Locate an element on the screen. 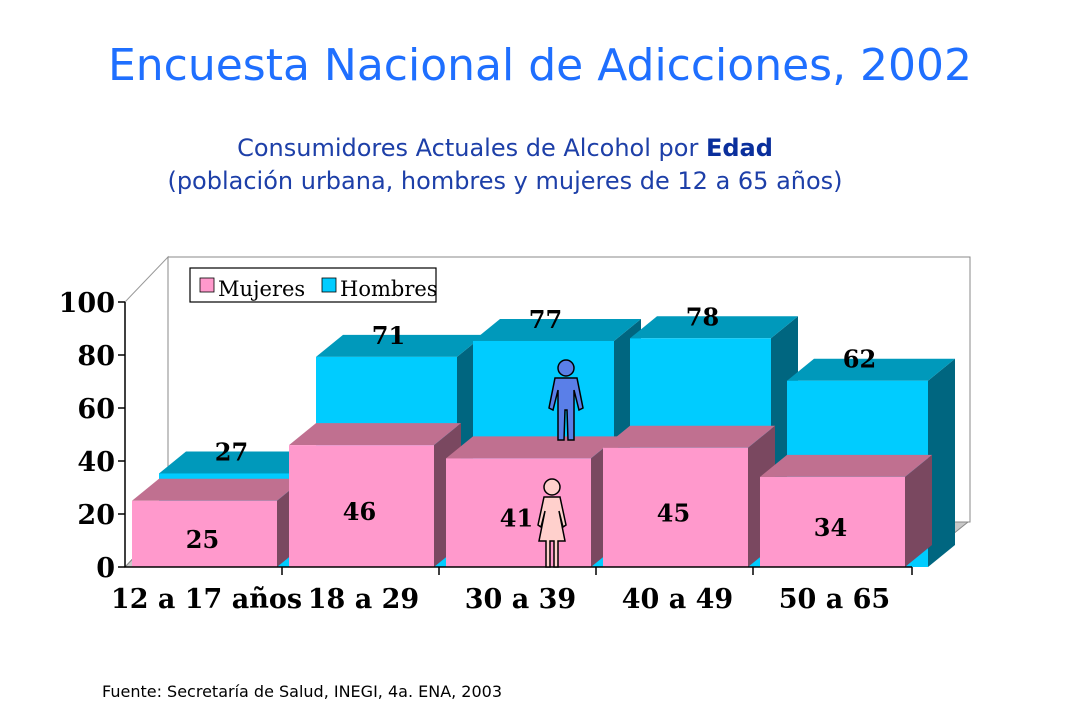  bar-hombres-side is located at coordinates (941, 462).